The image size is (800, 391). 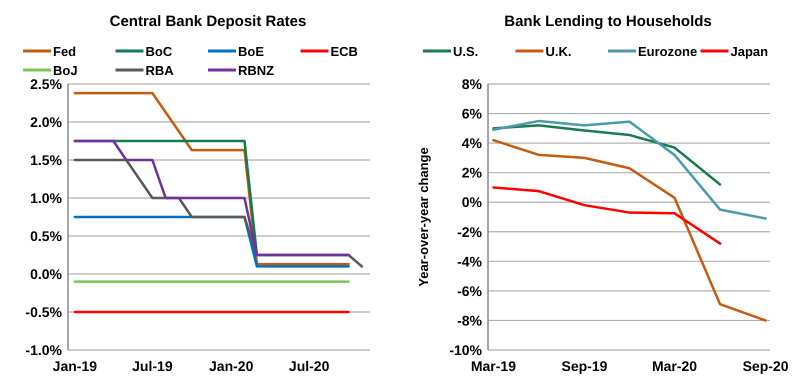 What do you see at coordinates (608, 21) in the screenshot?
I see `chart-title: Bank Lending to Households` at bounding box center [608, 21].